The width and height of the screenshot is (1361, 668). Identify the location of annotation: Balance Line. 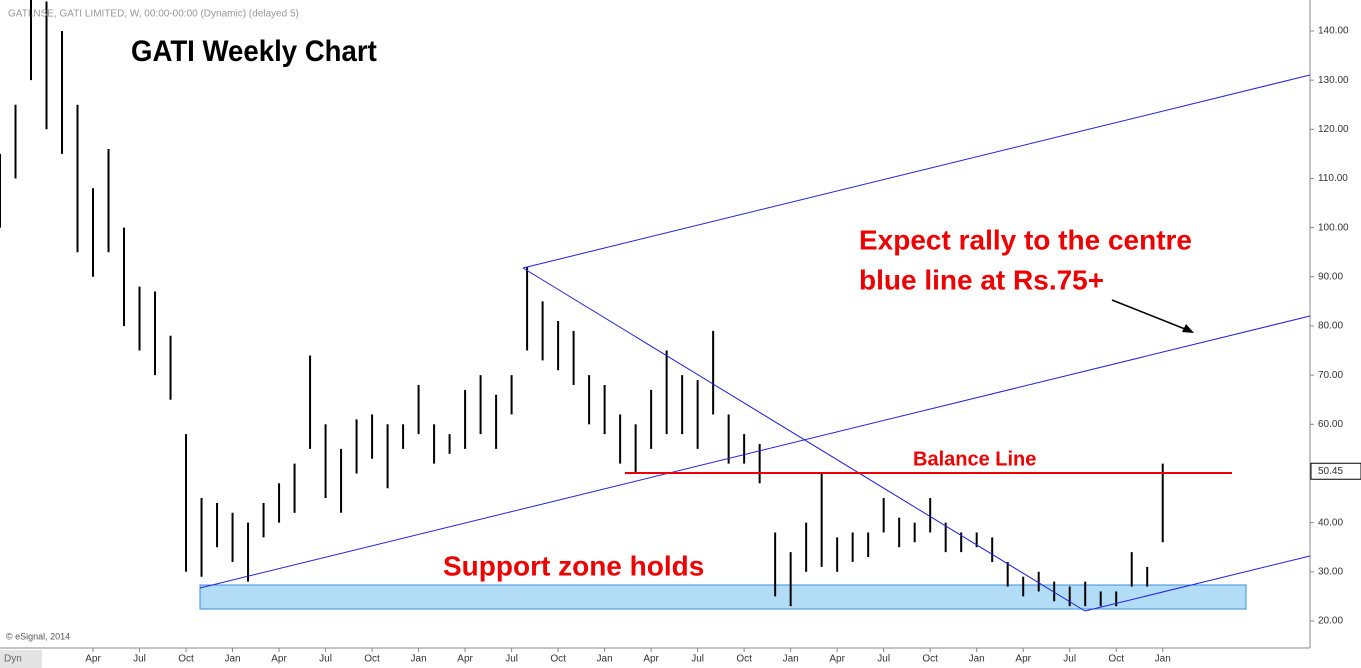
(974, 459).